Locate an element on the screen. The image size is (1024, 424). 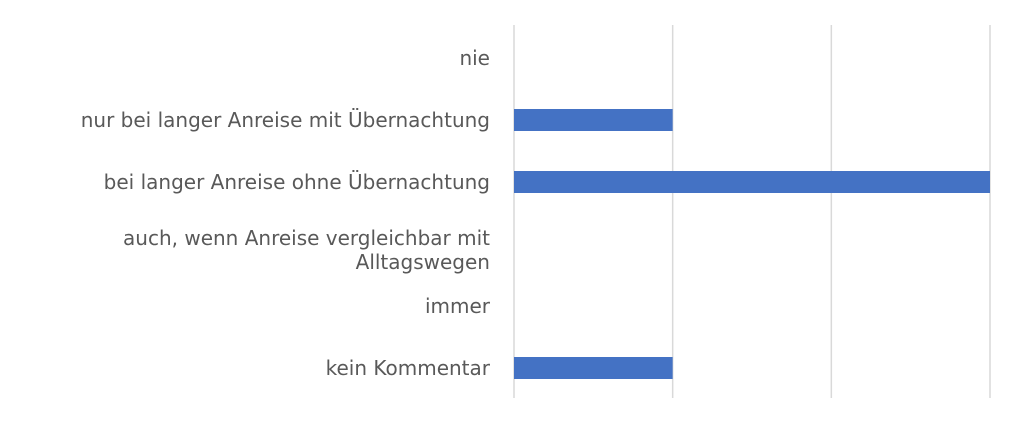
category-label-1: nur bei langer Anreise mit Übernachtung is located at coordinates (255, 120).